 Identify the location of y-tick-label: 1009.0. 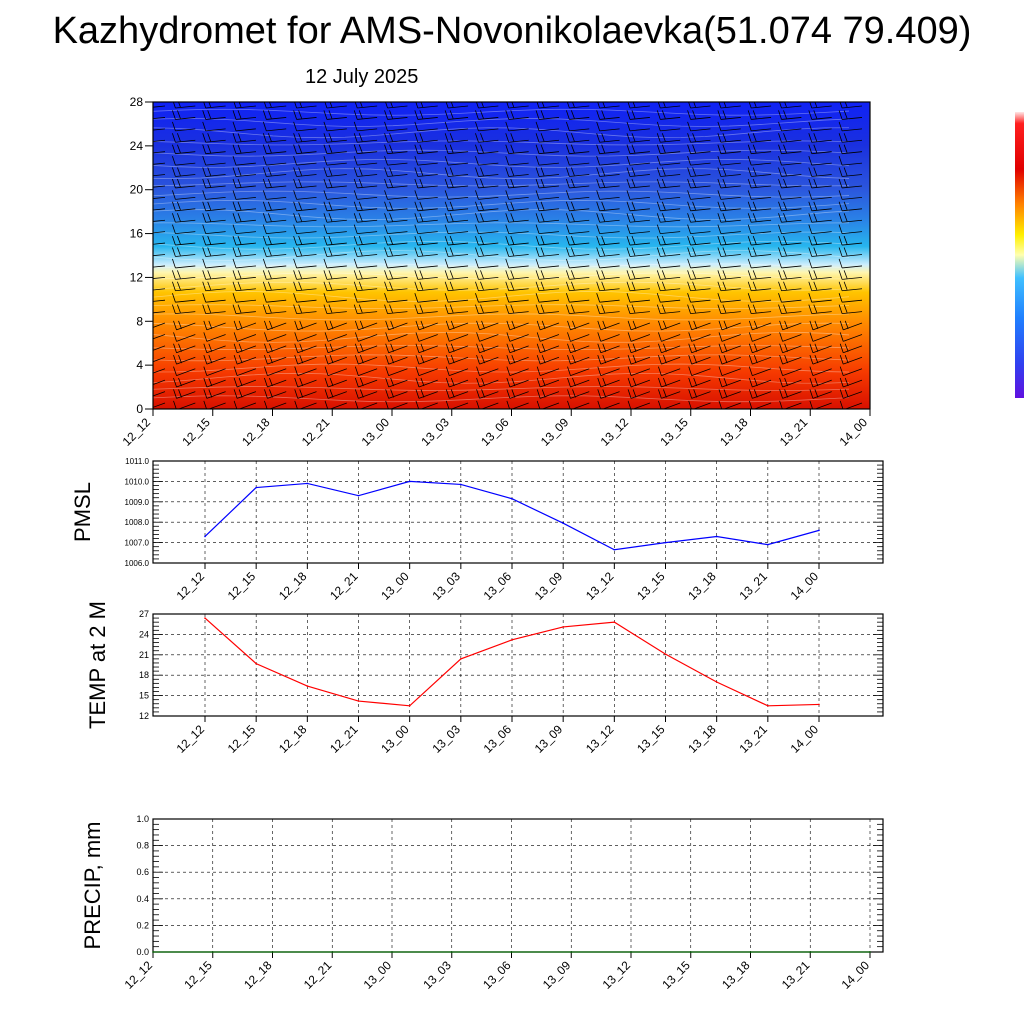
(137, 502).